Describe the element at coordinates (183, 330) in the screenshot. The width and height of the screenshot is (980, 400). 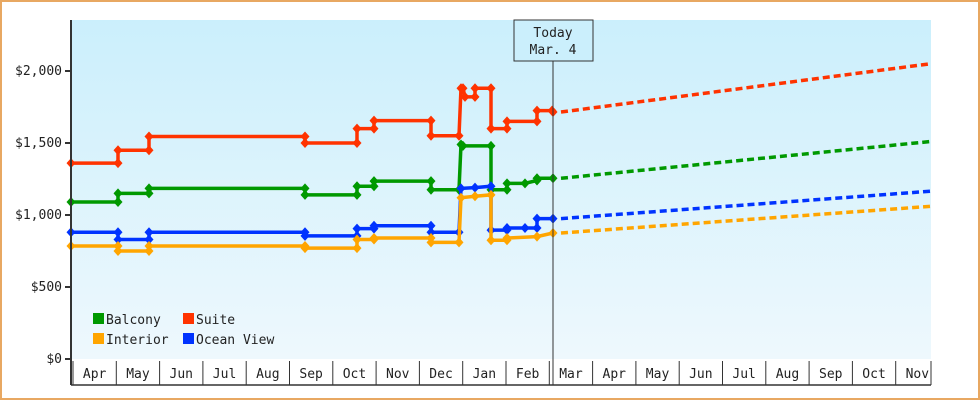
I see `legend: Balcony Suite Interior Ocean View` at that location.